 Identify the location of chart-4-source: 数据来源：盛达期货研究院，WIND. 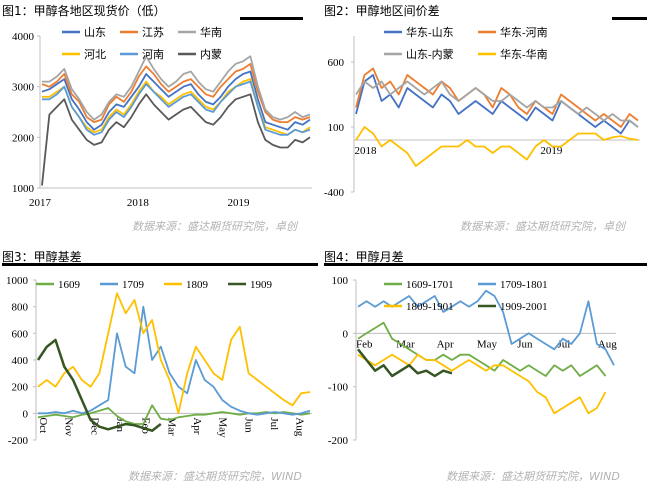
(533, 476).